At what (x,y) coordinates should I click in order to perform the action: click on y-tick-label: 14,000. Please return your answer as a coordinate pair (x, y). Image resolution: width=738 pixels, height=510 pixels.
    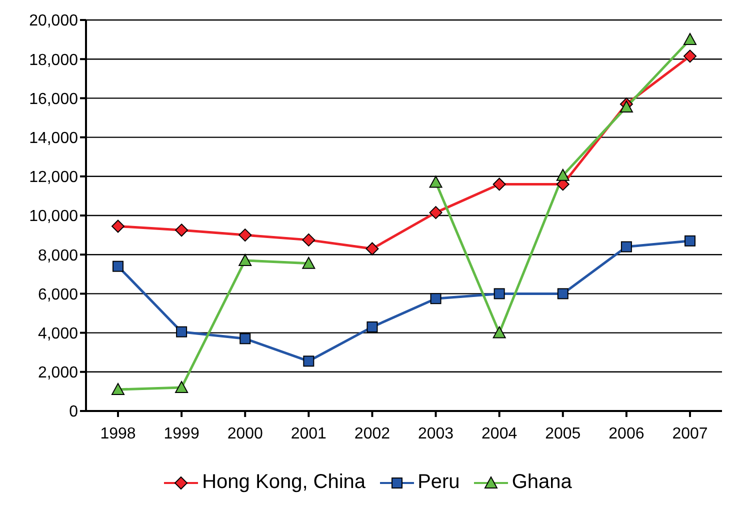
    Looking at the image, I should click on (53, 138).